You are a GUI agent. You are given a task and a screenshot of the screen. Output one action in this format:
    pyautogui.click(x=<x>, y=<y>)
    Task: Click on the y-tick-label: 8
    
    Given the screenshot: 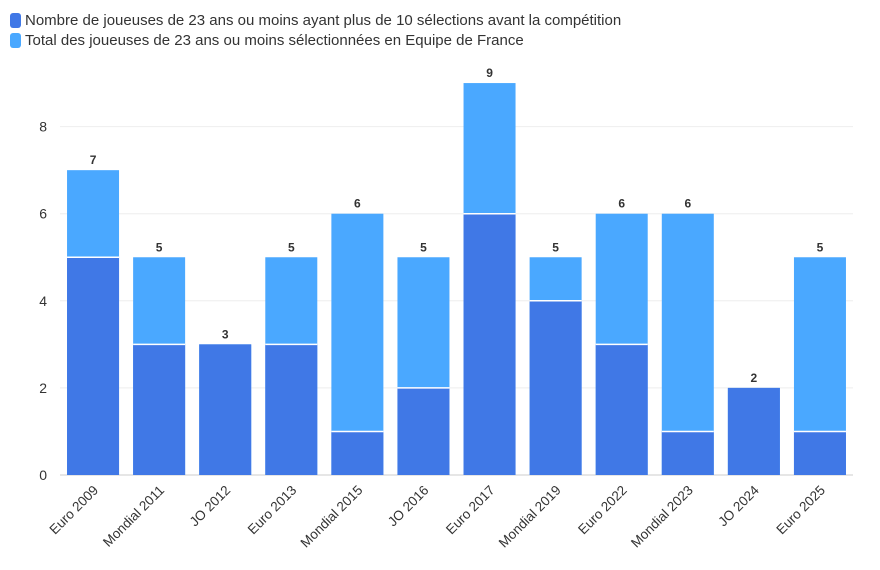 What is the action you would take?
    pyautogui.click(x=43, y=127)
    